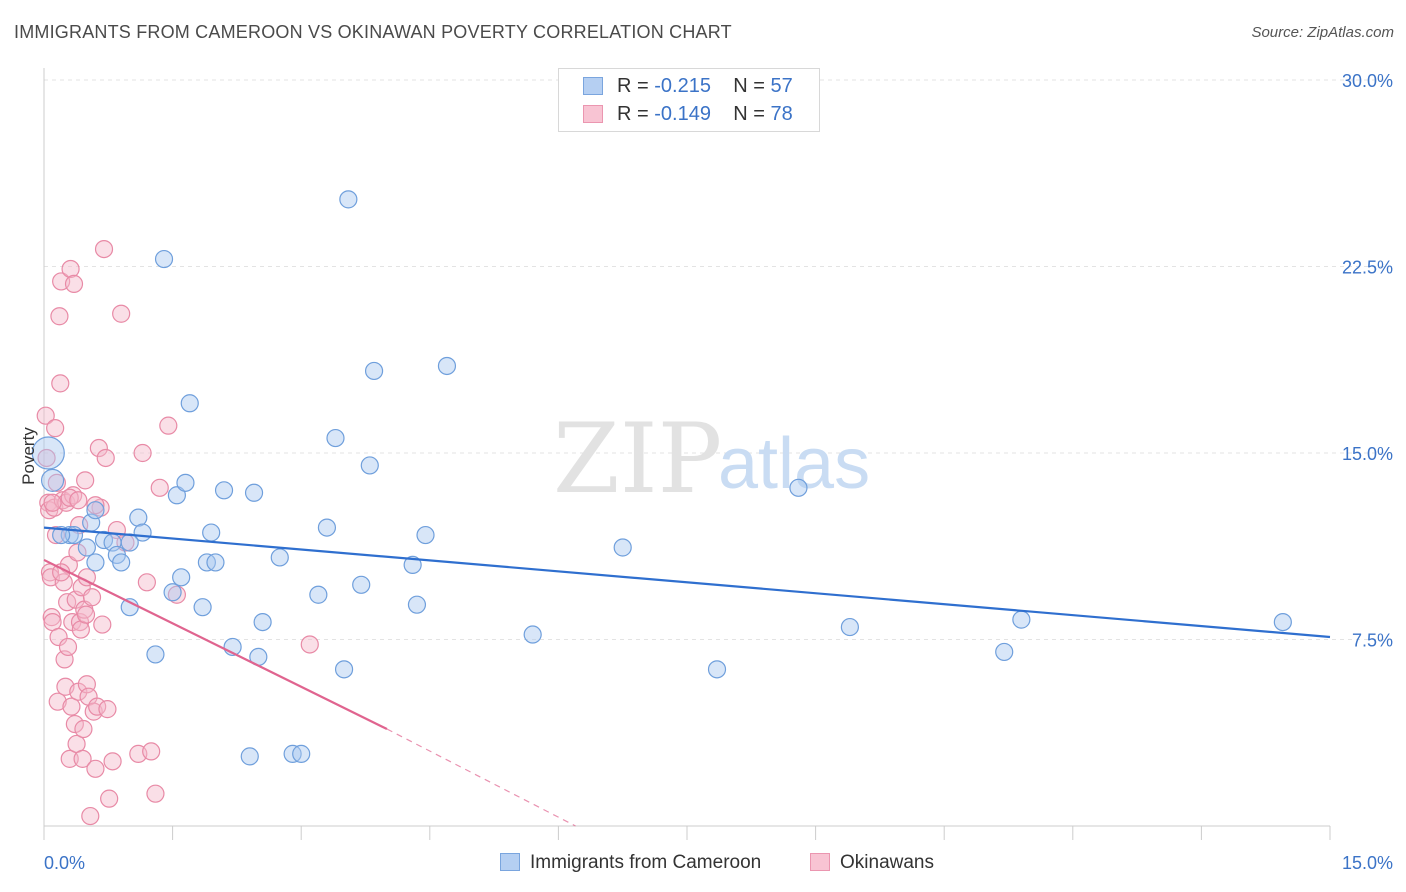  Describe the element at coordinates (872, 863) in the screenshot. I see `bottom-legend-okinawans: Okinawans` at that location.